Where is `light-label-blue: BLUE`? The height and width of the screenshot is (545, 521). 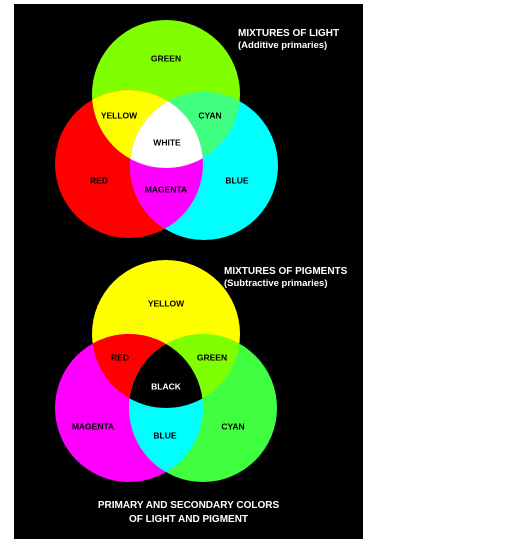 light-label-blue: BLUE is located at coordinates (236, 180).